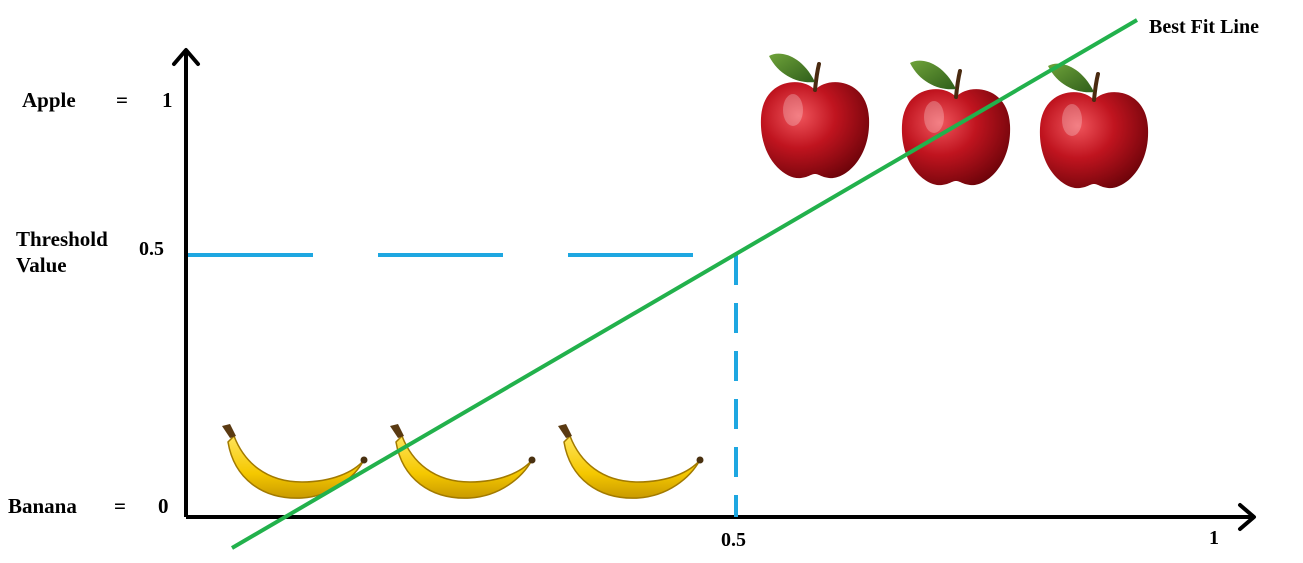 This screenshot has width=1303, height=563. I want to click on best-fit-label: Best Fit Line, so click(1204, 27).